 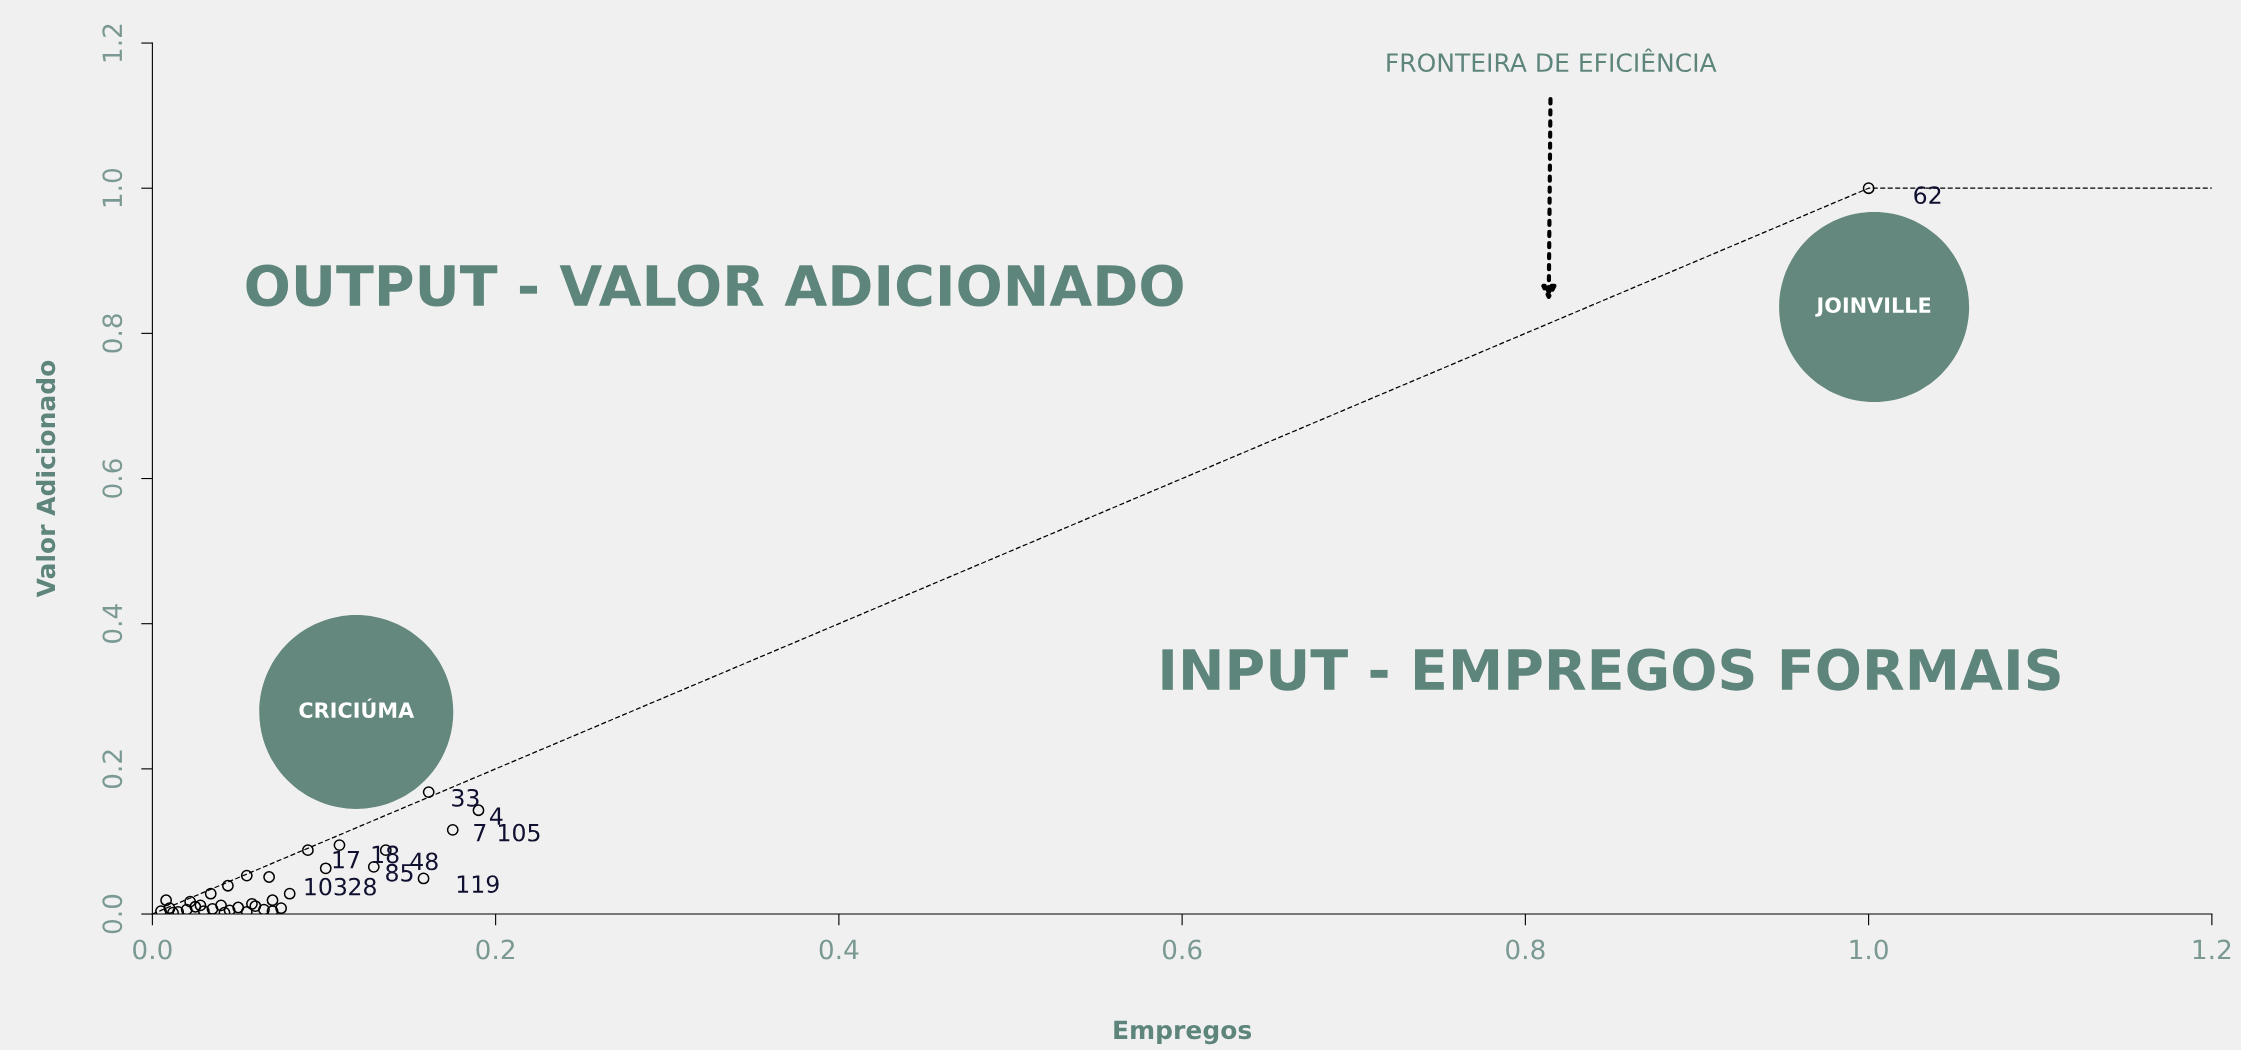 What do you see at coordinates (112, 914) in the screenshot?
I see `y-tick-label: 0.0` at bounding box center [112, 914].